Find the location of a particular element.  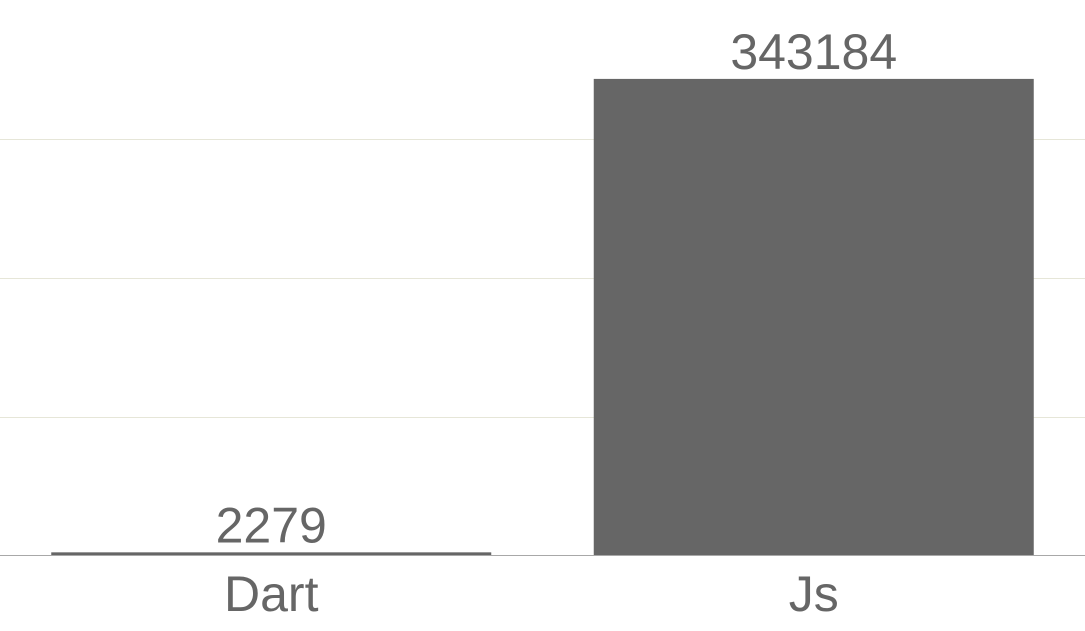

x-tick-label-js: Js is located at coordinates (814, 594).